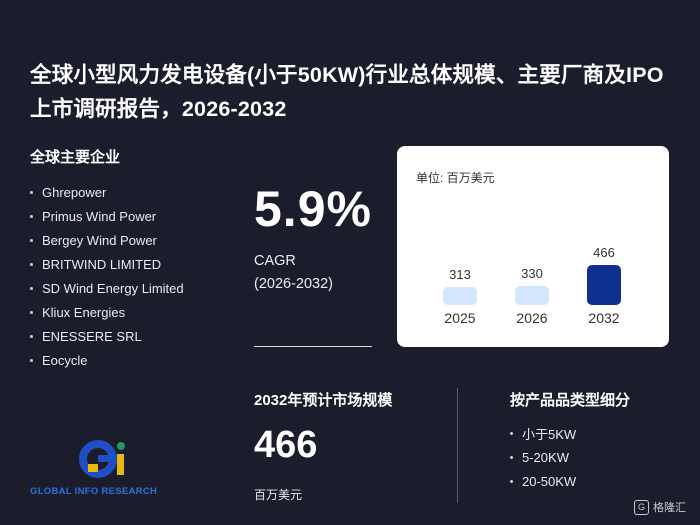 The image size is (700, 525). I want to click on value-label-2025: 313, so click(460, 274).